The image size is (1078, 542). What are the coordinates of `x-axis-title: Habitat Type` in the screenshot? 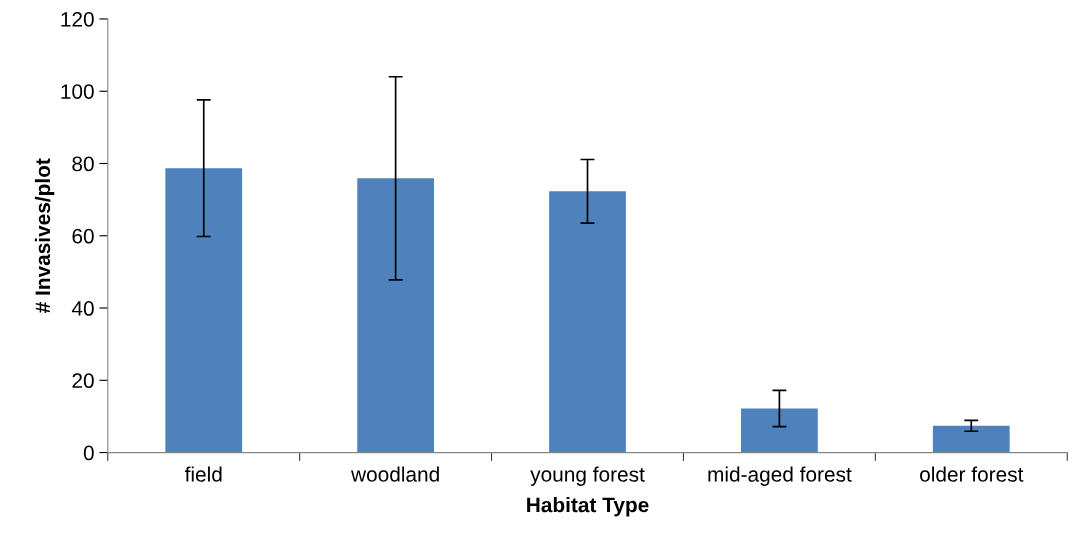 It's located at (588, 506).